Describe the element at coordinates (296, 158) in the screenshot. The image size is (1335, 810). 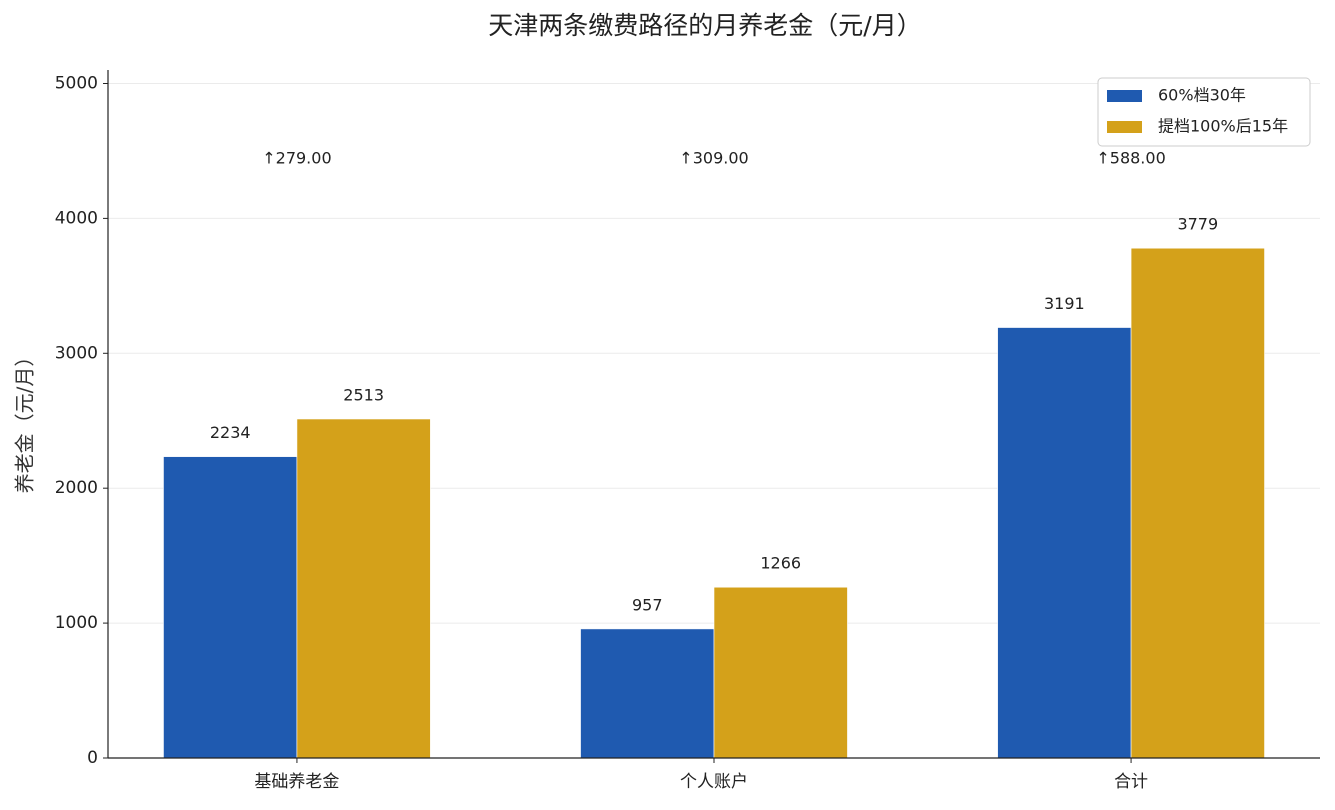
I see `annotation: ↑279.00` at that location.